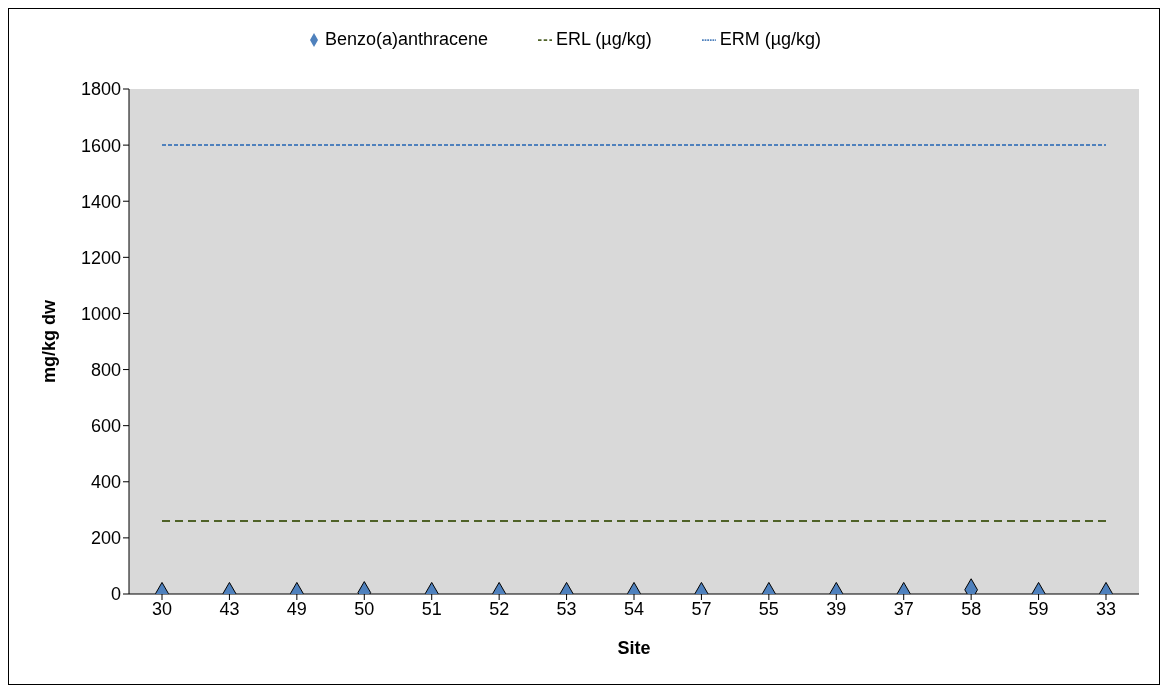 The image size is (1173, 693). Describe the element at coordinates (603, 39) in the screenshot. I see `legend-label: ERL (µg/kg)` at that location.